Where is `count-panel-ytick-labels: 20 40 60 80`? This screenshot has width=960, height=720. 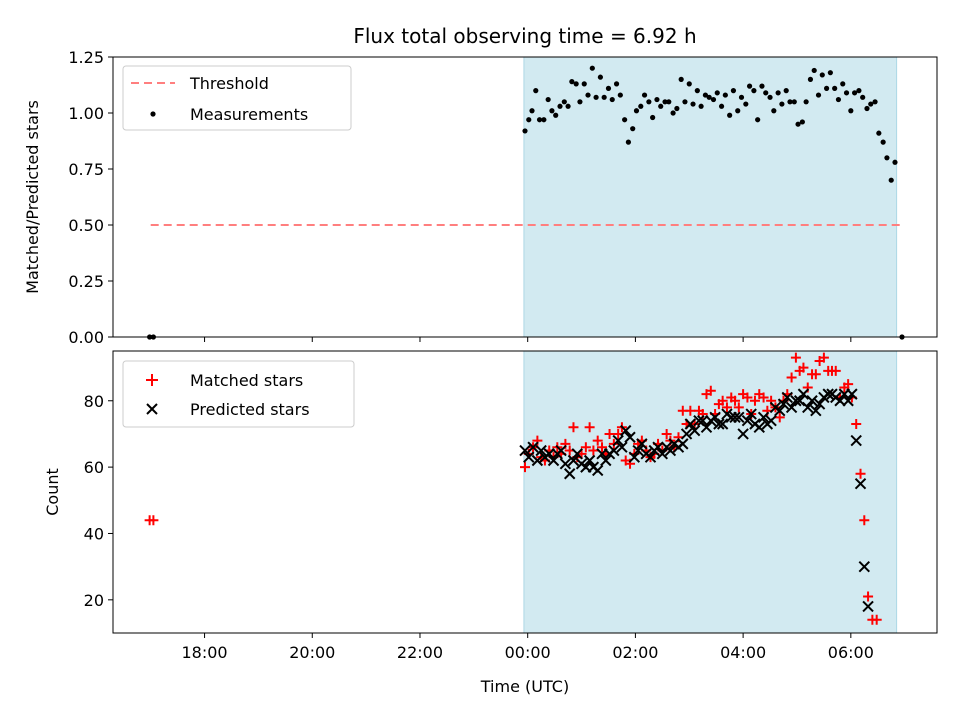 count-panel-ytick-labels: 20 40 60 80 is located at coordinates (94, 501).